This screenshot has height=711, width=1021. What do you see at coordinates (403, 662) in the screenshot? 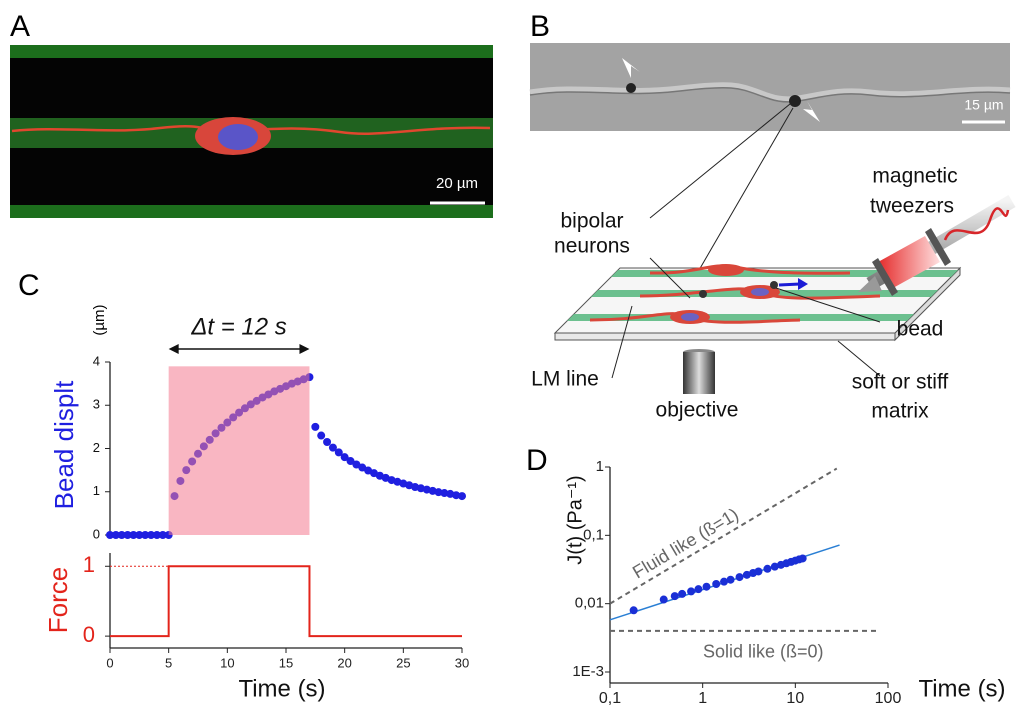
I see `x-tick-label: 25` at bounding box center [403, 662].